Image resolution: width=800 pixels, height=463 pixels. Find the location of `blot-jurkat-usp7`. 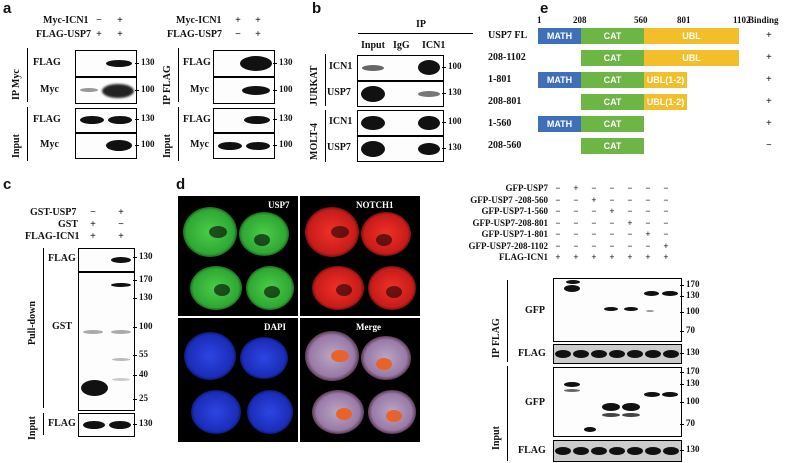

blot-jurkat-usp7 is located at coordinates (400, 94).